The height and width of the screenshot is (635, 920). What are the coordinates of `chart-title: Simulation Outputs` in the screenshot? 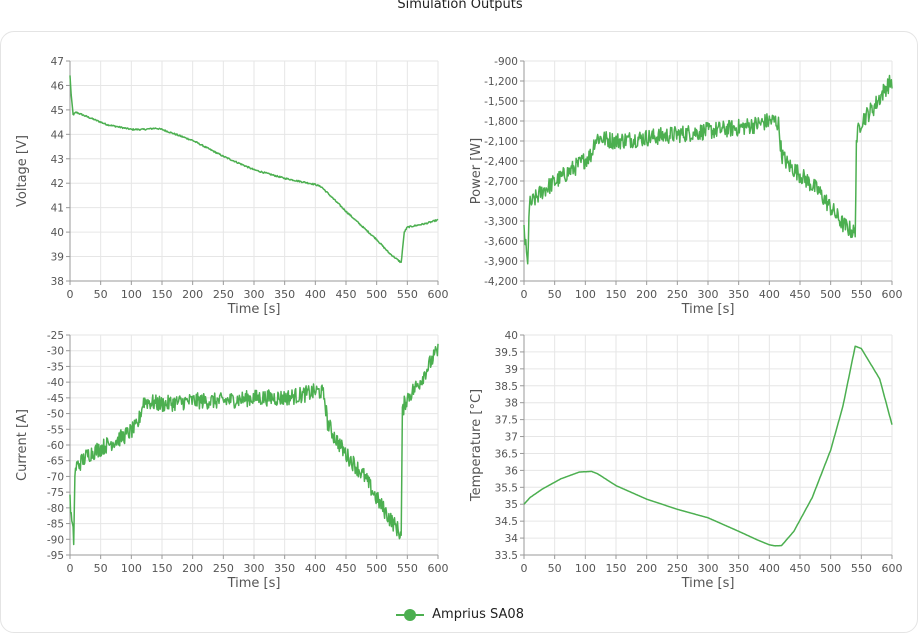 It's located at (460, 6).